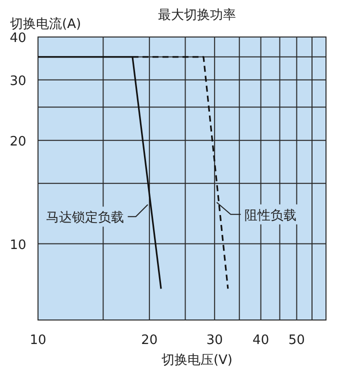 The image size is (340, 378). I want to click on x-tick-label: 50, so click(296, 340).